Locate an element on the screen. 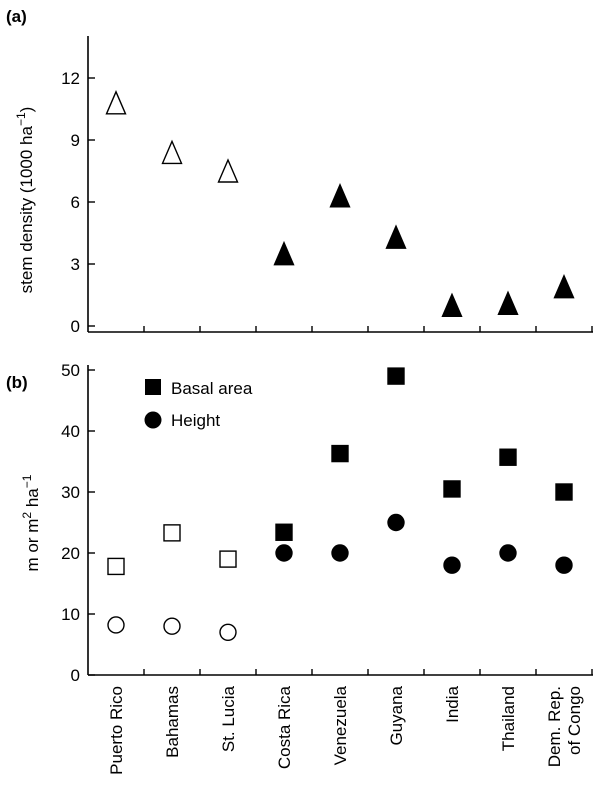  category-label: Bahamas is located at coordinates (172, 722).